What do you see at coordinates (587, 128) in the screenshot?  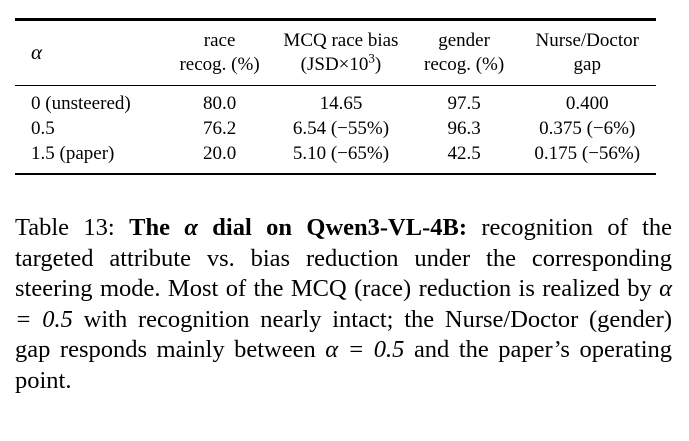 I see `cell-gap: 0.375 (−6%)` at bounding box center [587, 128].